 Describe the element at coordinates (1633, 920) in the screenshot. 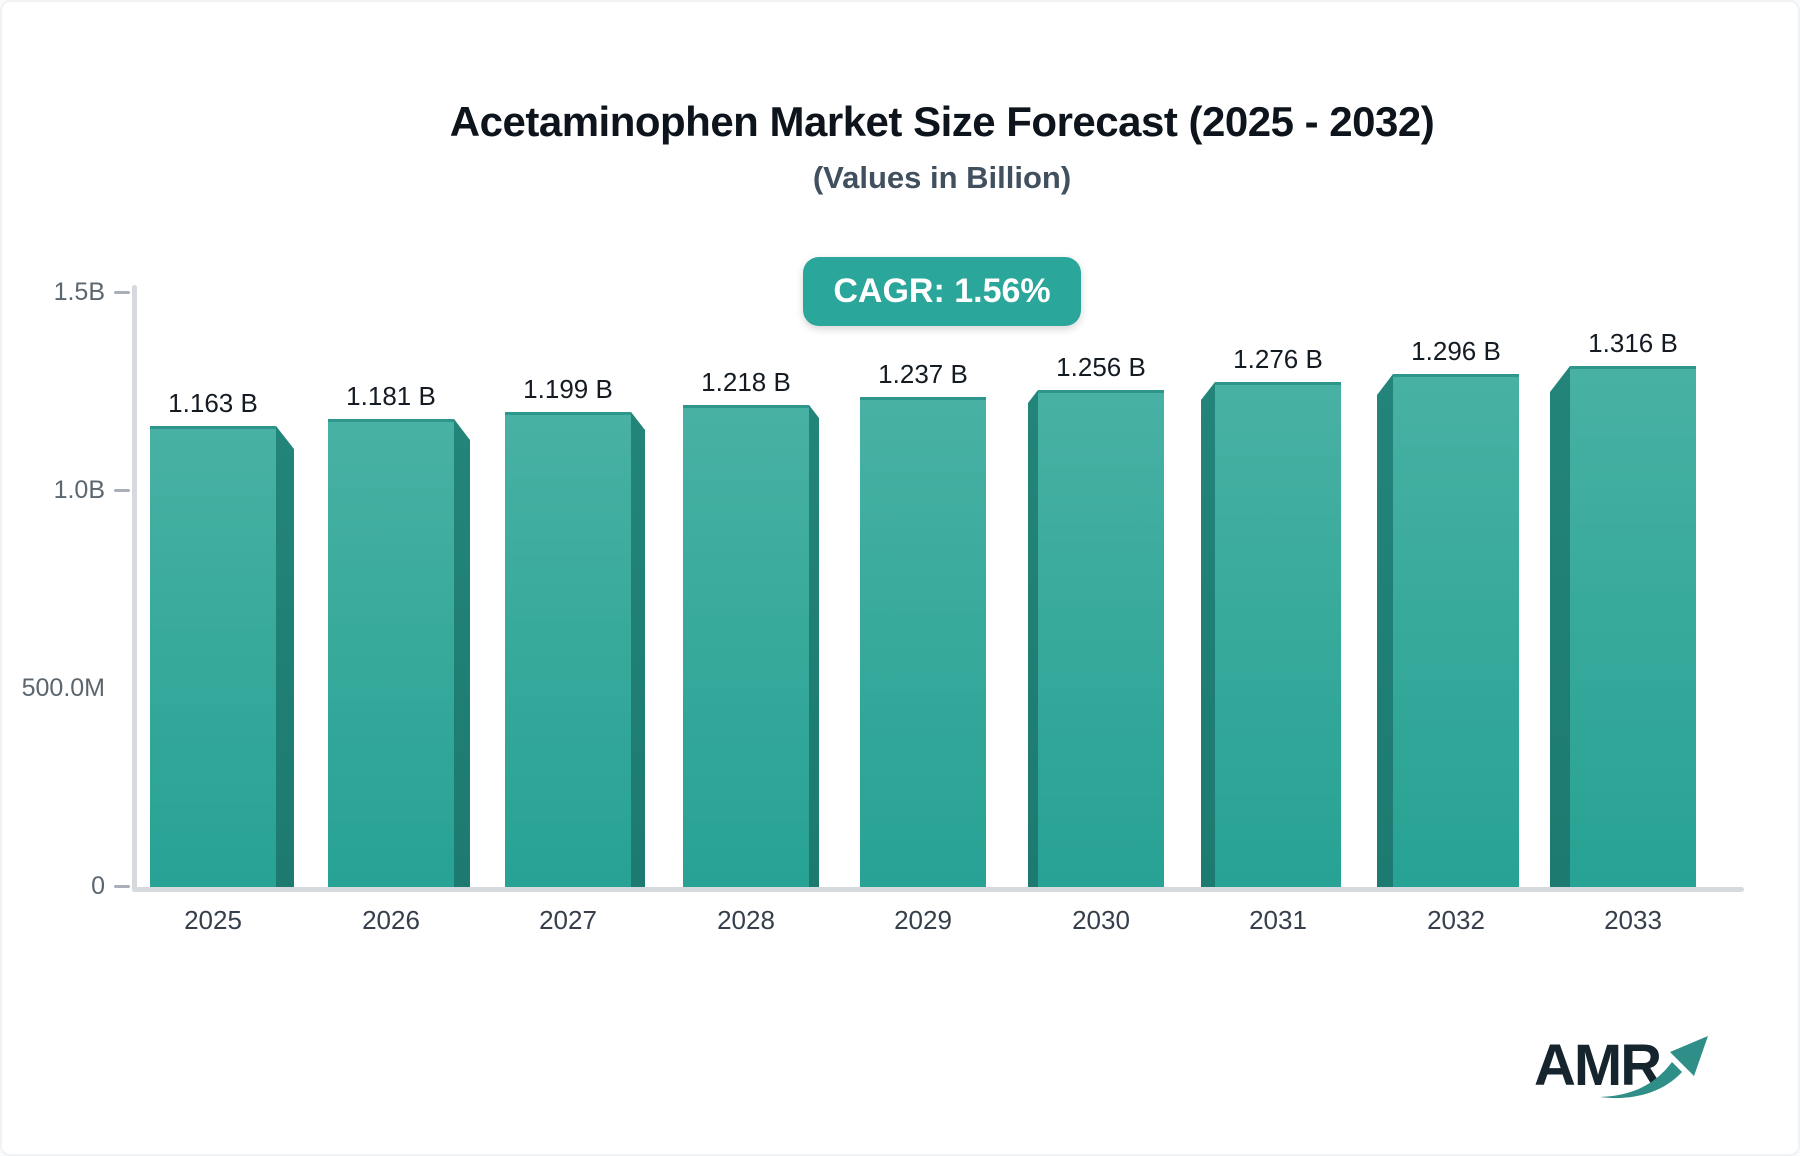

I see `x-axis-label: 2033` at that location.